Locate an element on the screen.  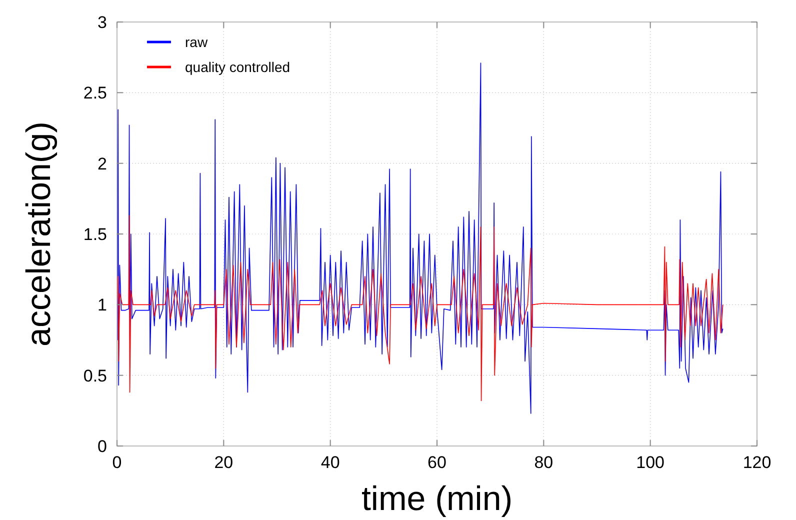
y-tick-label: 1.5 is located at coordinates (95, 234).